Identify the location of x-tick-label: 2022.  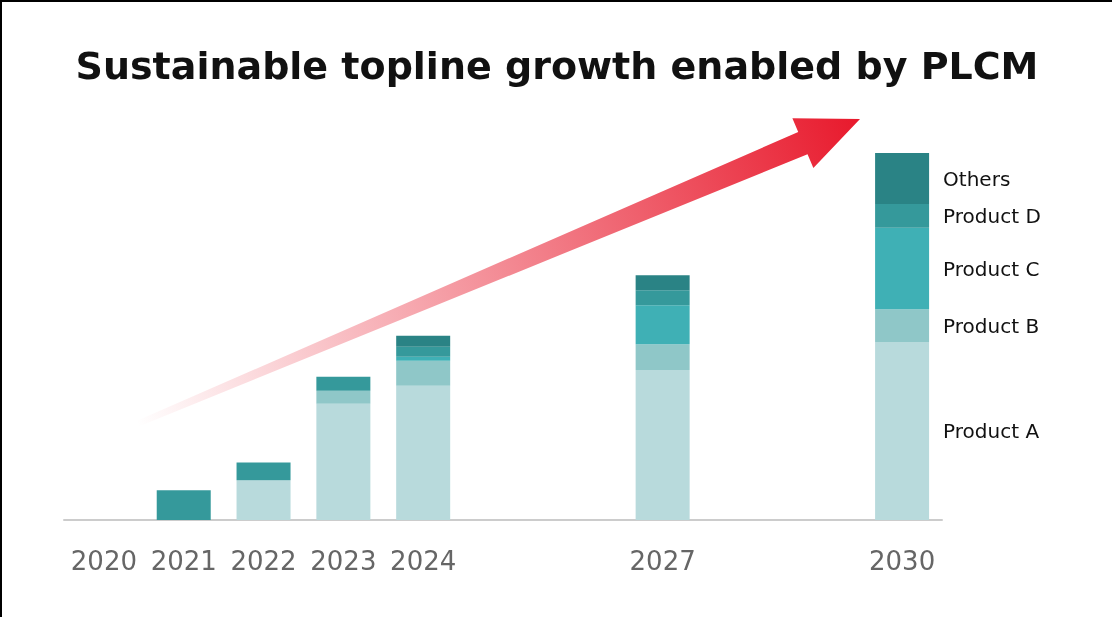
(263, 561).